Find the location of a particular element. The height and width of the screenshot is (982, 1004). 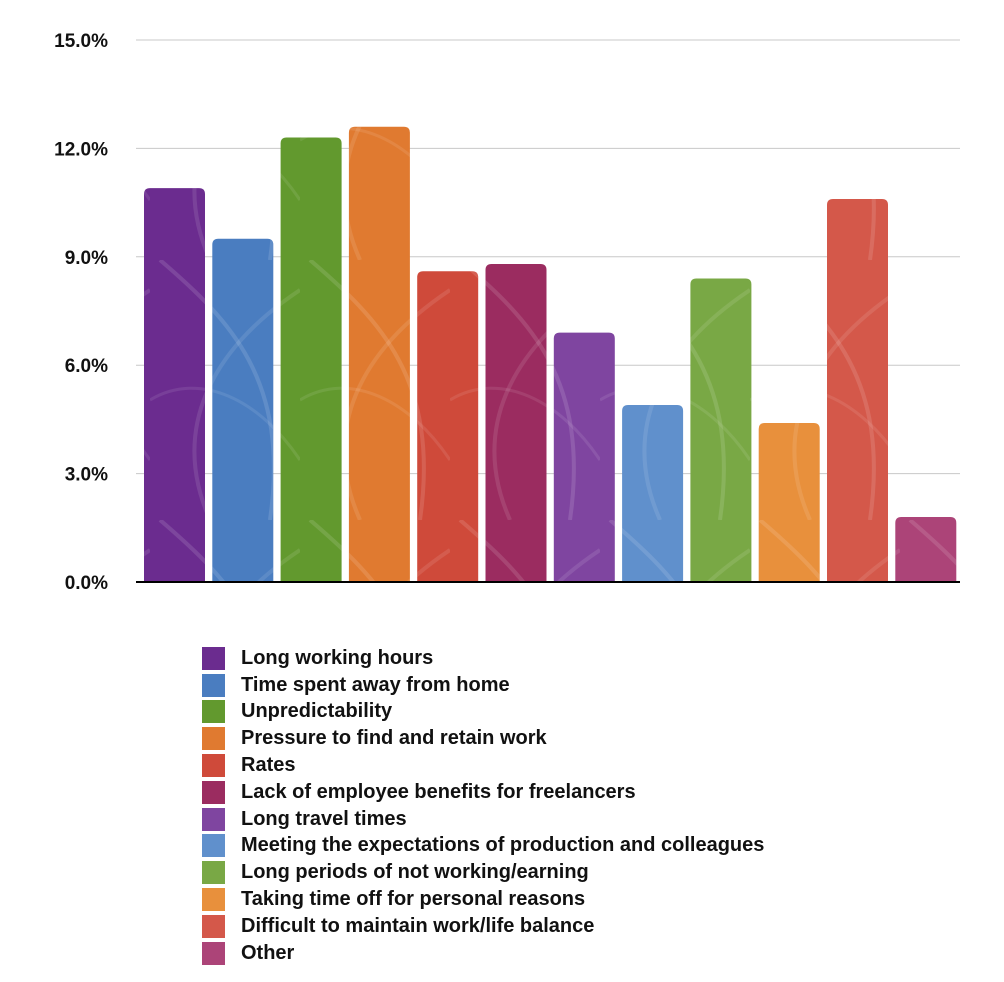

legend-item: Taking time off for personal reasons is located at coordinates (483, 899).